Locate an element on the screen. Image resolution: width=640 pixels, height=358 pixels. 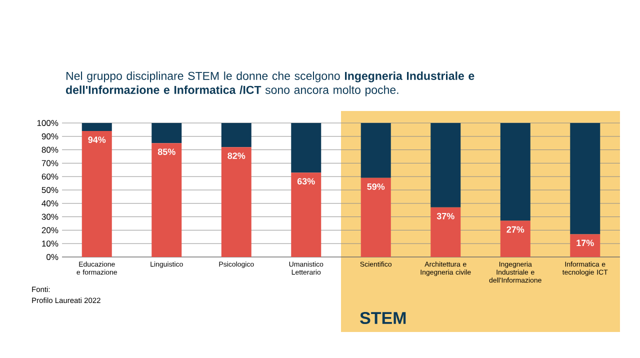
y-tick-label: 70% is located at coordinates (50, 163).